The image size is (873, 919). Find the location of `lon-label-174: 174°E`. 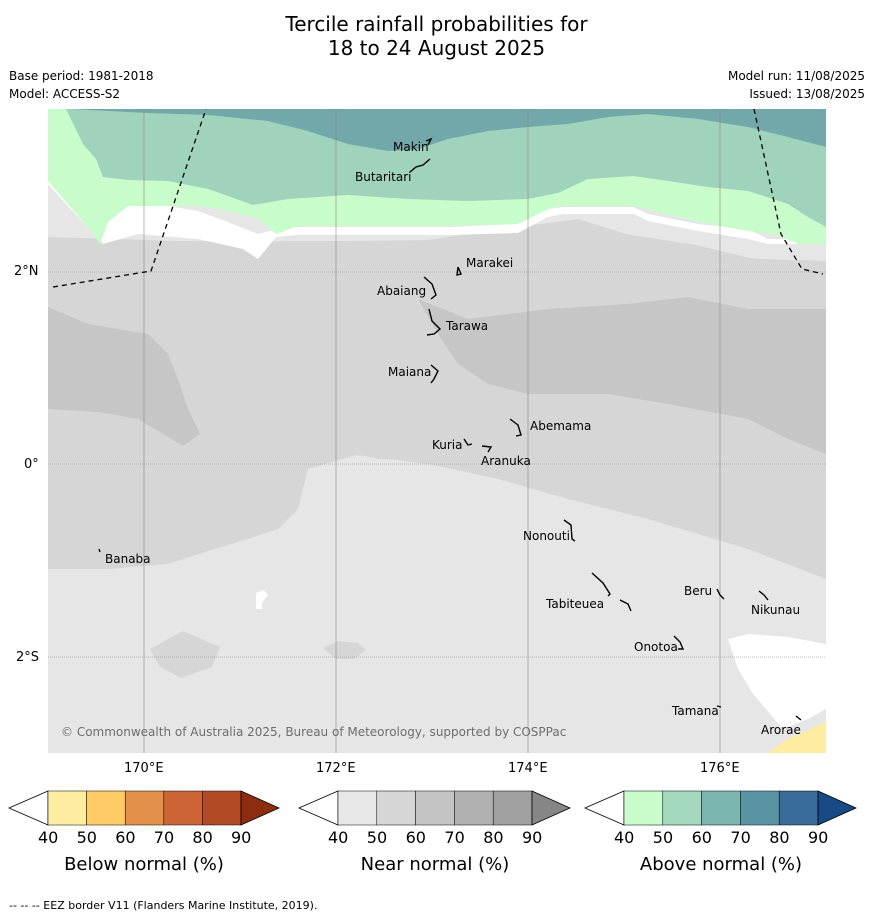

lon-label-174: 174°E is located at coordinates (528, 768).